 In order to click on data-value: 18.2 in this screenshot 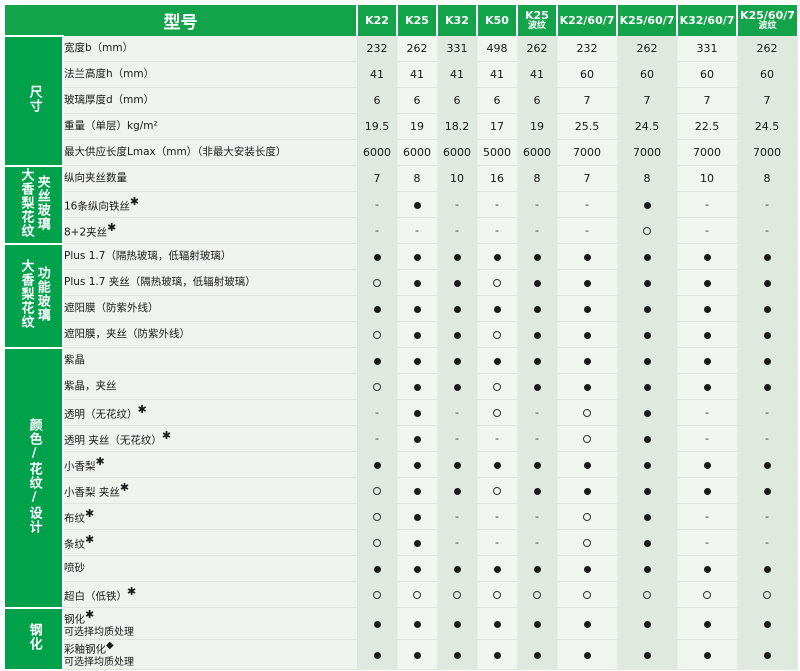, I will do `click(457, 126)`.